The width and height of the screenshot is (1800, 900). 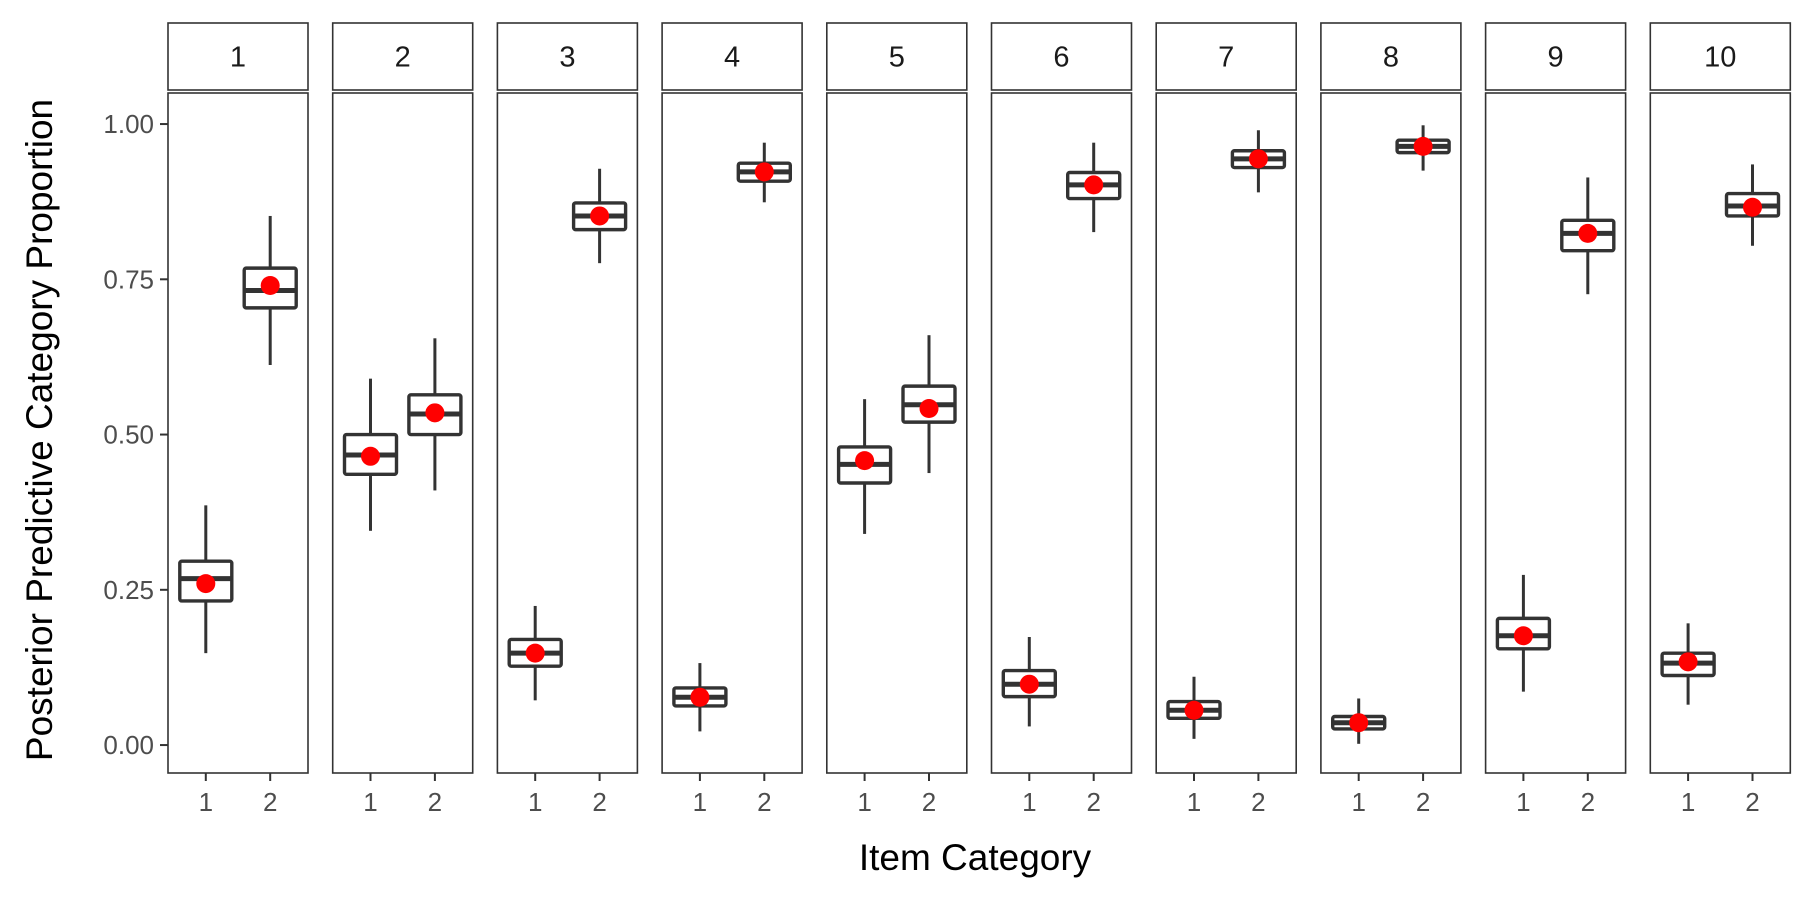 I want to click on facet-strip-label: 9, so click(x=1556, y=58).